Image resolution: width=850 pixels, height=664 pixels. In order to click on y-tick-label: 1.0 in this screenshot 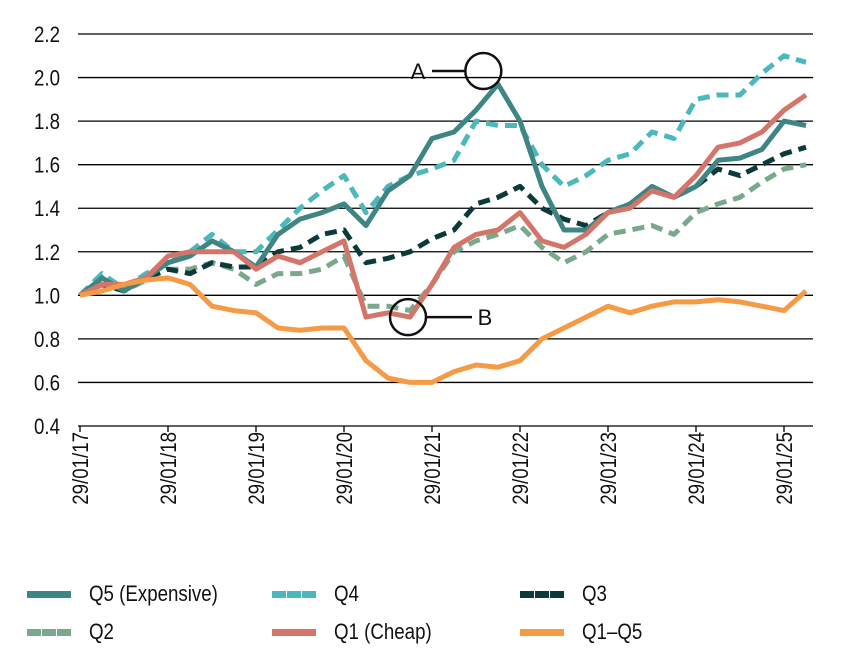, I will do `click(47, 297)`.